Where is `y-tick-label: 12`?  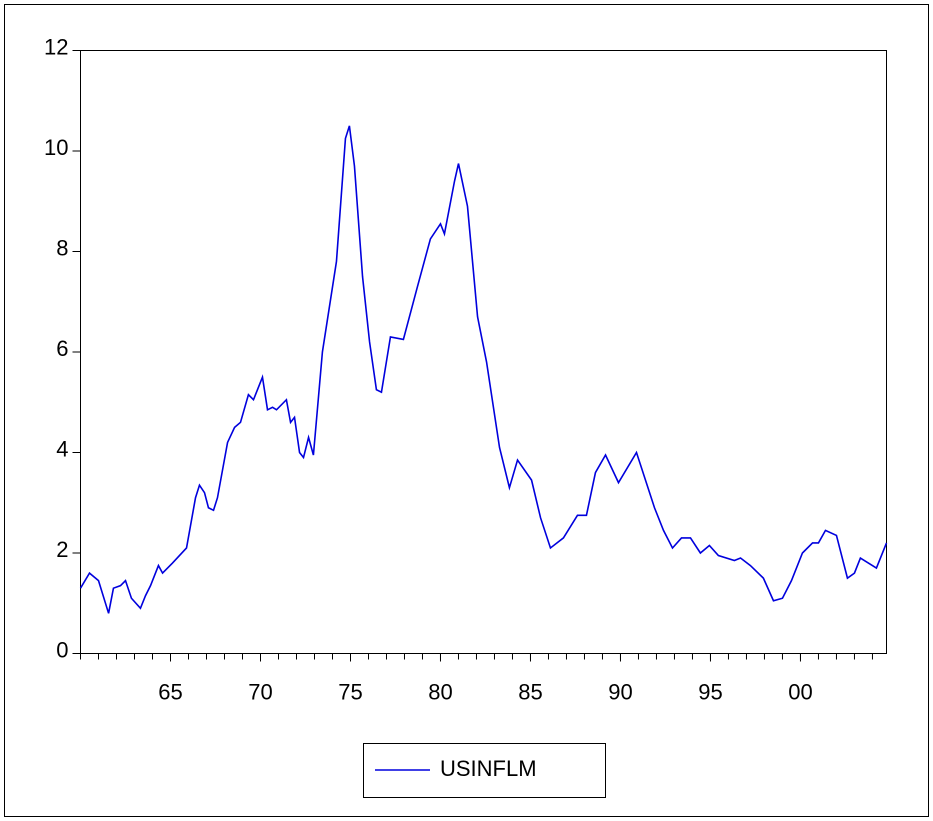
y-tick-label: 12 is located at coordinates (56, 46).